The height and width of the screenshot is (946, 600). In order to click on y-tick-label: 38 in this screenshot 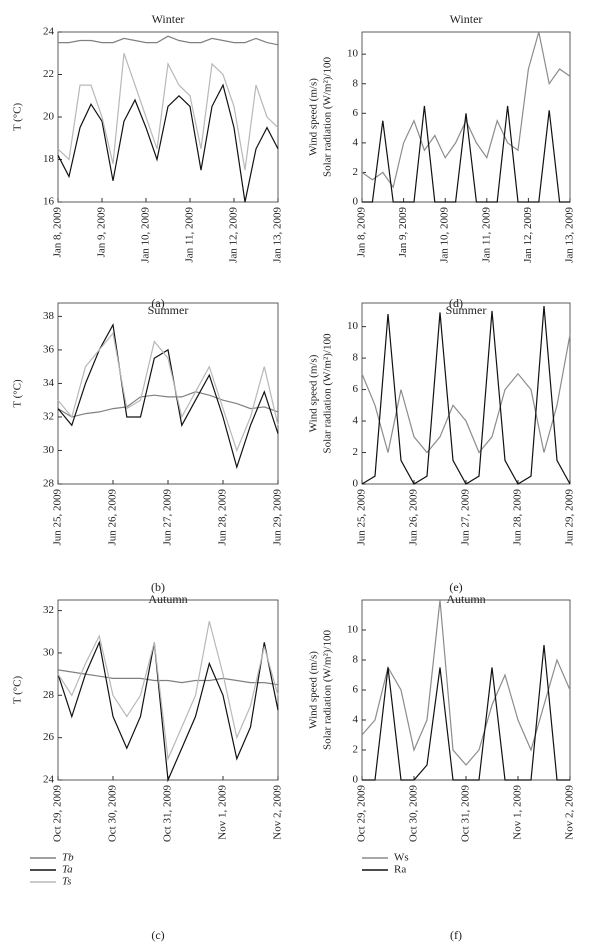, I will do `click(49, 316)`.